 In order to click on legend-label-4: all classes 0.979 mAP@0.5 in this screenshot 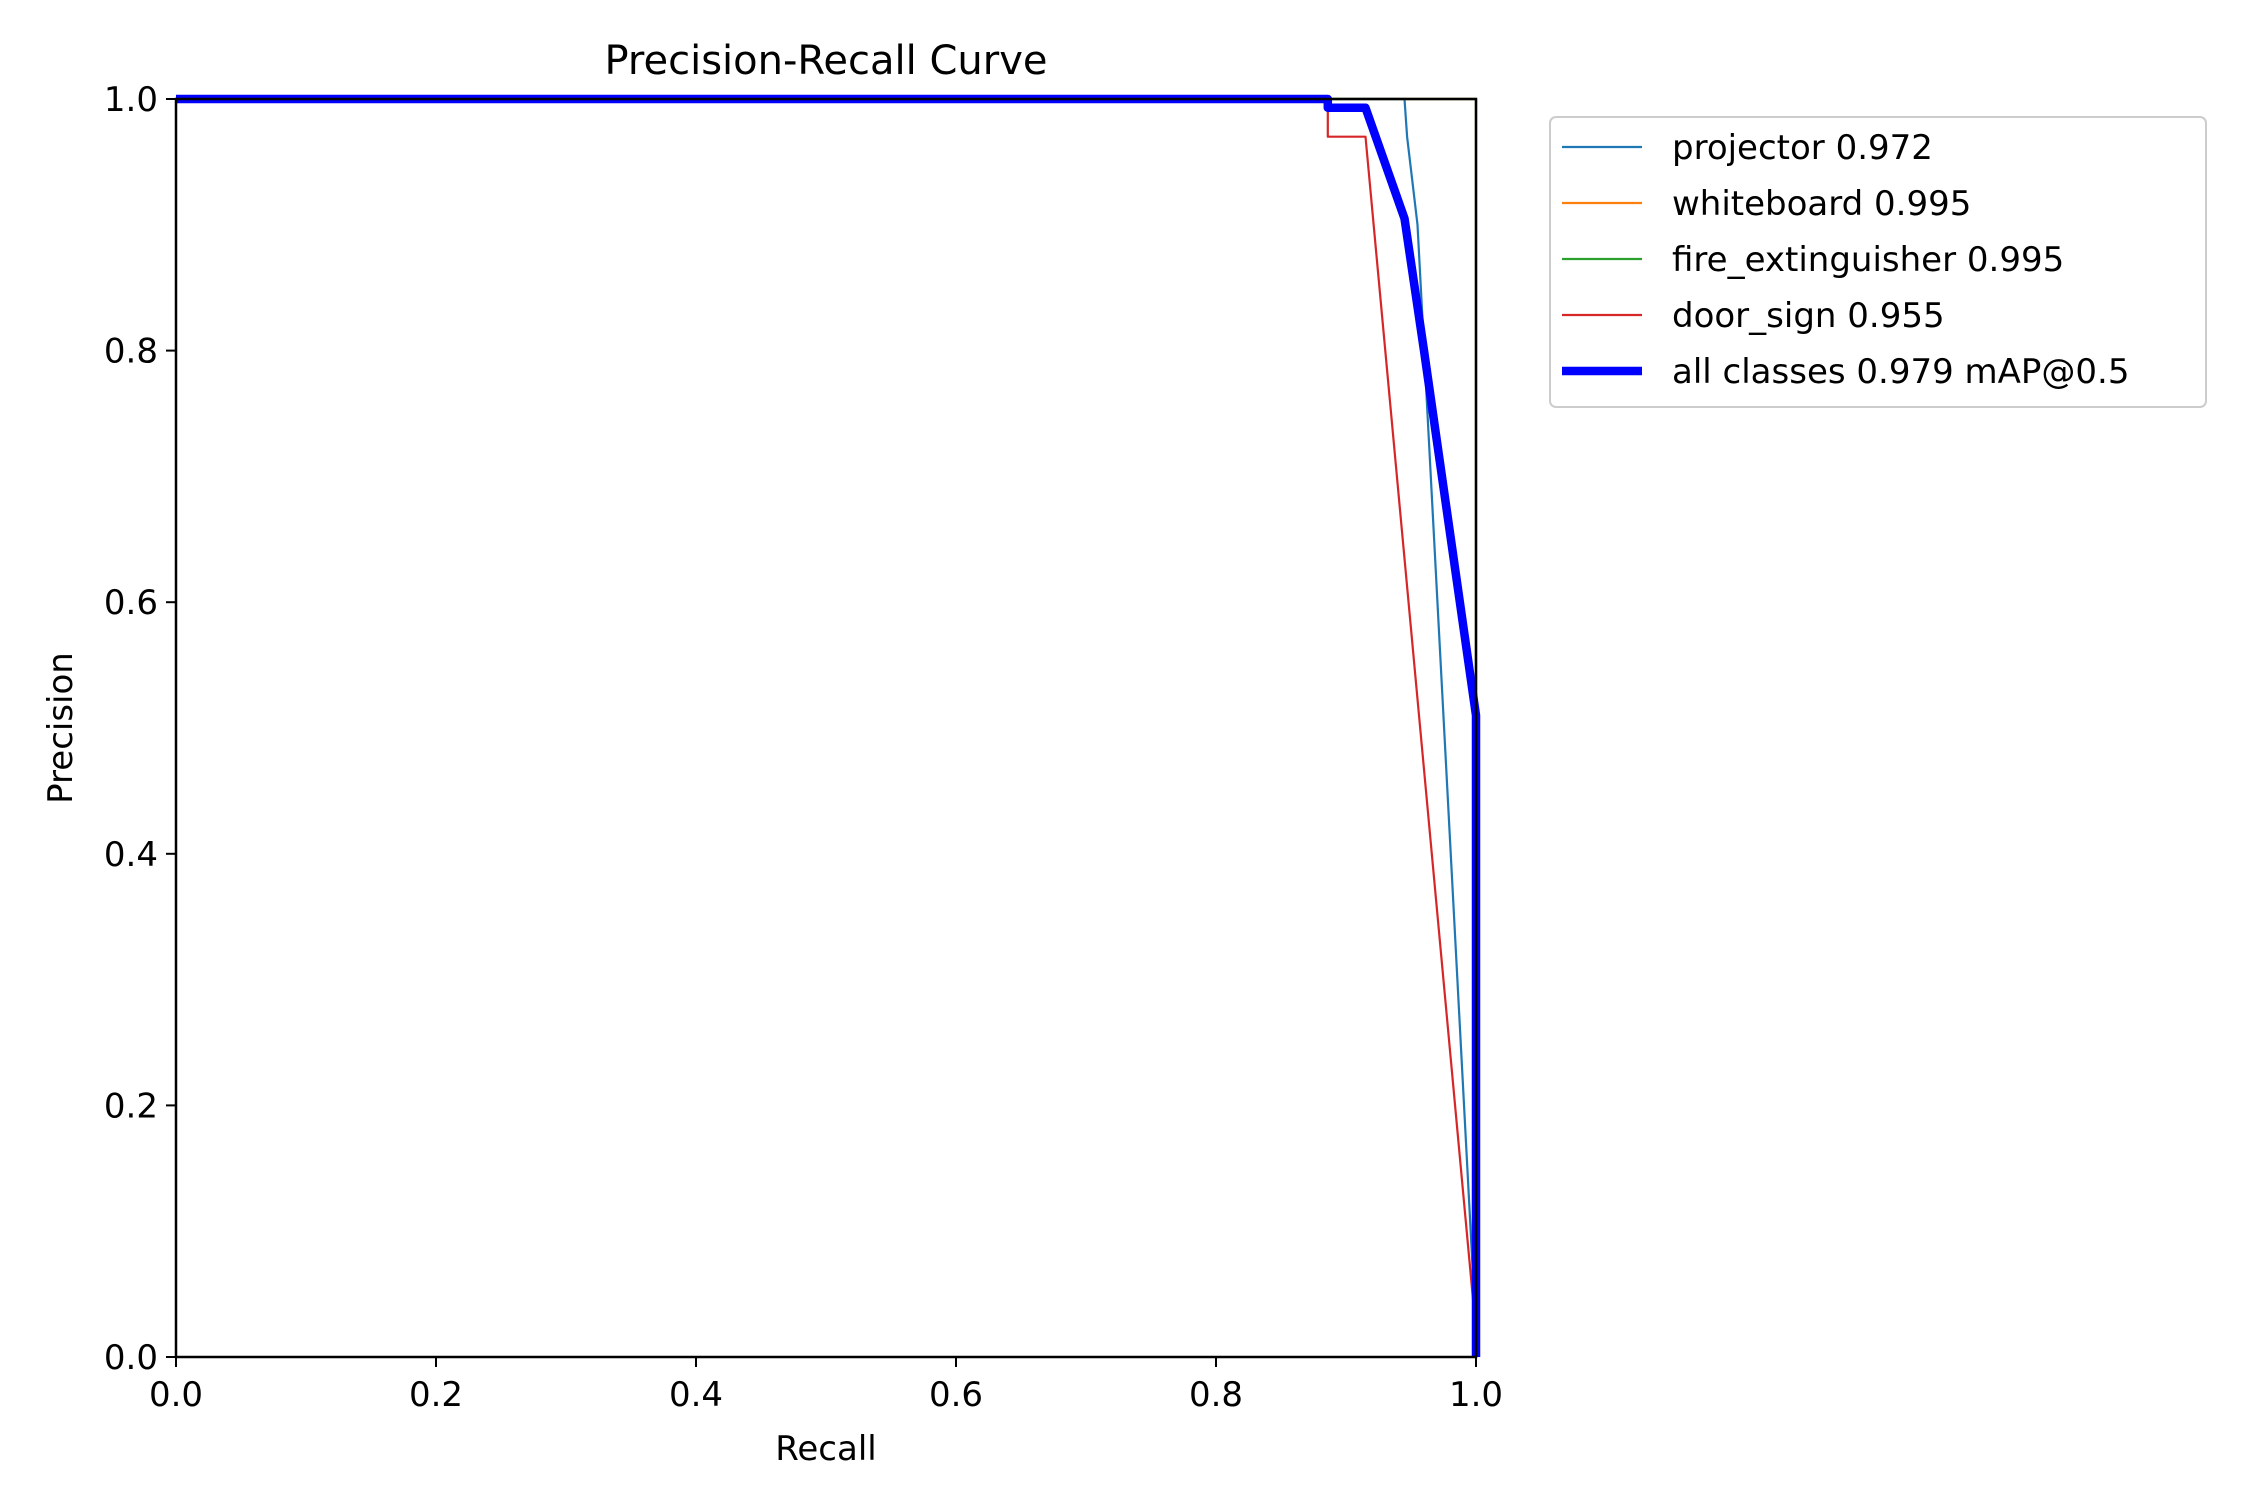, I will do `click(1900, 372)`.